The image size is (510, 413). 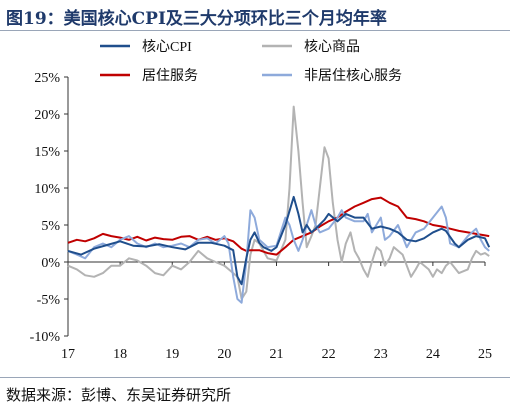 What do you see at coordinates (167, 47) in the screenshot?
I see `legend-label: 核心CPI` at bounding box center [167, 47].